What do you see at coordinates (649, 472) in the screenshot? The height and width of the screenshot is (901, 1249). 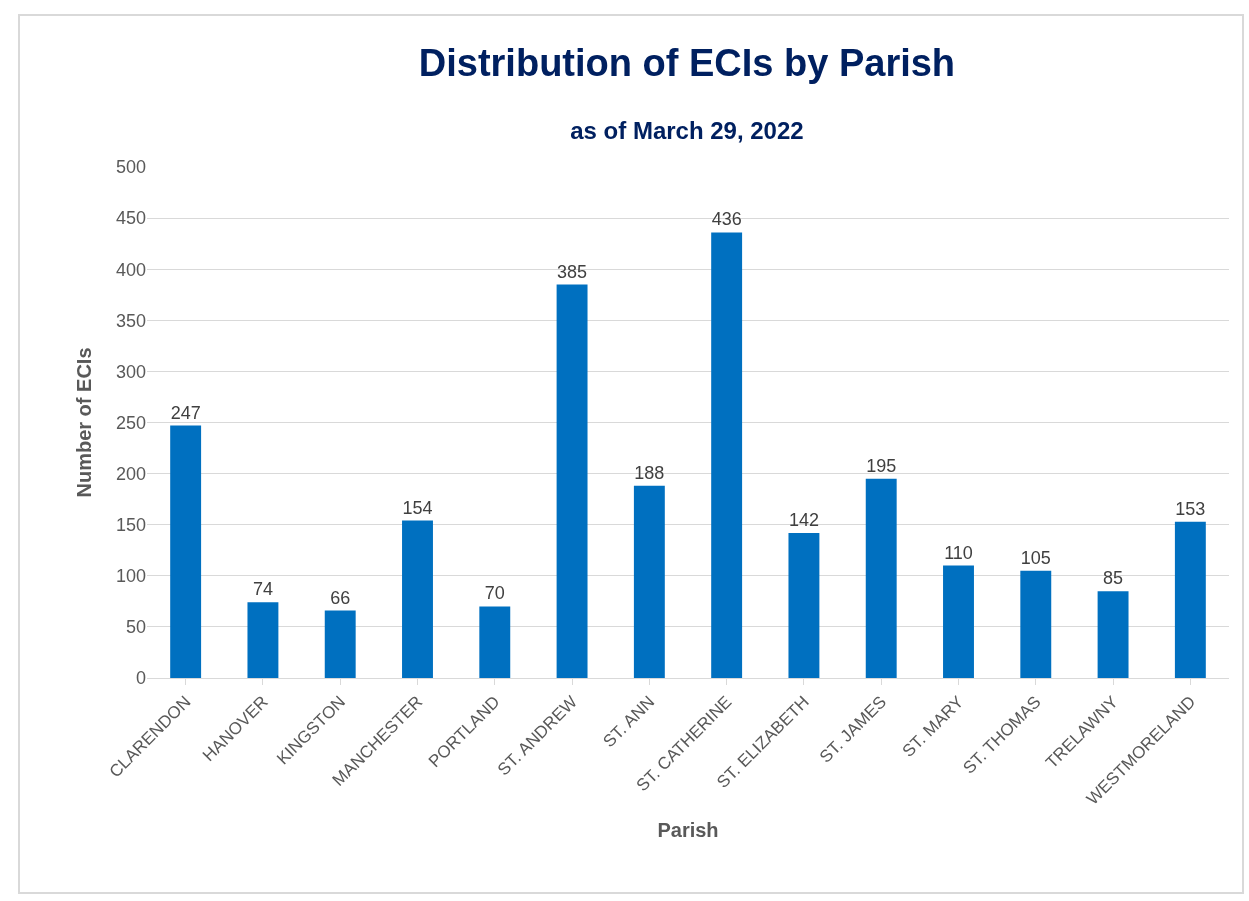 I see `data-label: 188` at bounding box center [649, 472].